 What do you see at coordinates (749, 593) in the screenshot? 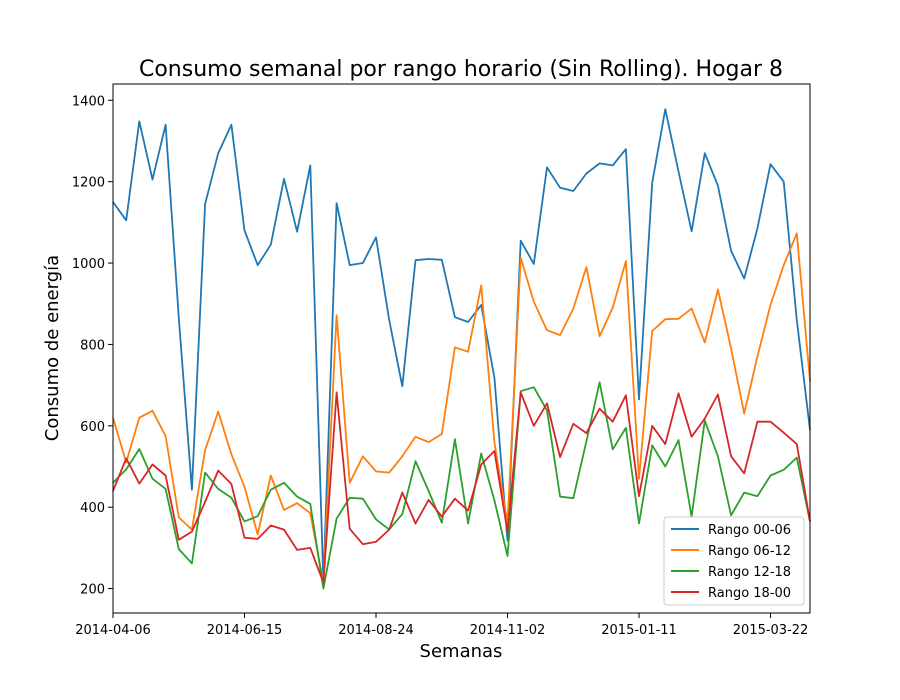
I see `legend-label: Rango 18-00` at bounding box center [749, 593].